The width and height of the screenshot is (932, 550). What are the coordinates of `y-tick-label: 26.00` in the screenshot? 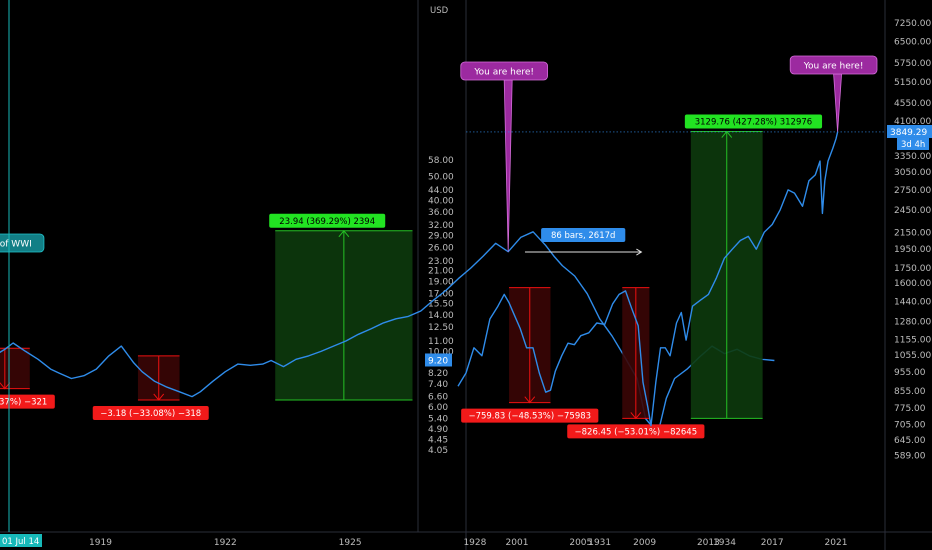 It's located at (441, 248).